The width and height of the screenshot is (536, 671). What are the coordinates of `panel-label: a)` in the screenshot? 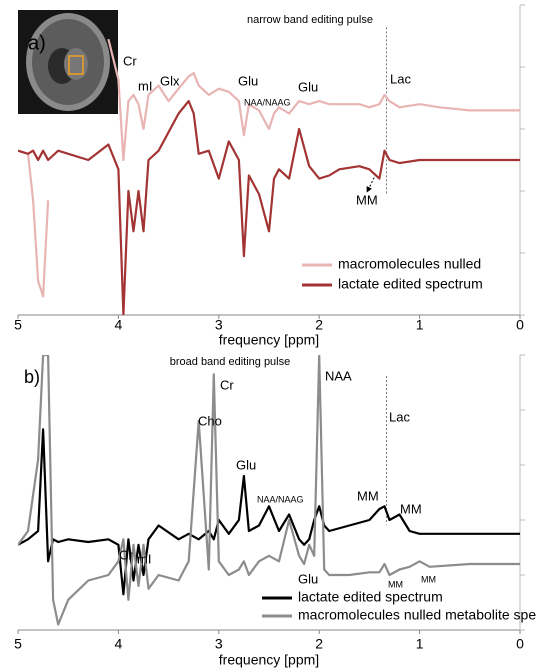 It's located at (37, 43).